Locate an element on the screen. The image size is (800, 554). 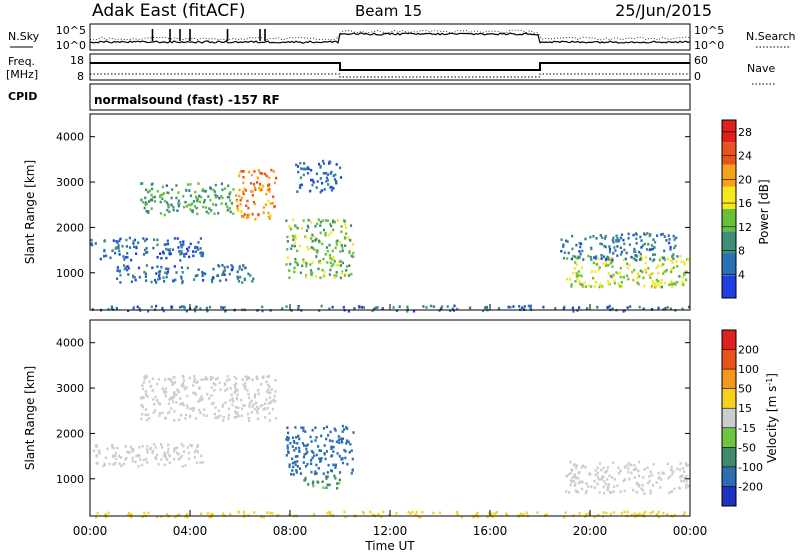
colorbar-tick-label: -200 is located at coordinates (750, 486).